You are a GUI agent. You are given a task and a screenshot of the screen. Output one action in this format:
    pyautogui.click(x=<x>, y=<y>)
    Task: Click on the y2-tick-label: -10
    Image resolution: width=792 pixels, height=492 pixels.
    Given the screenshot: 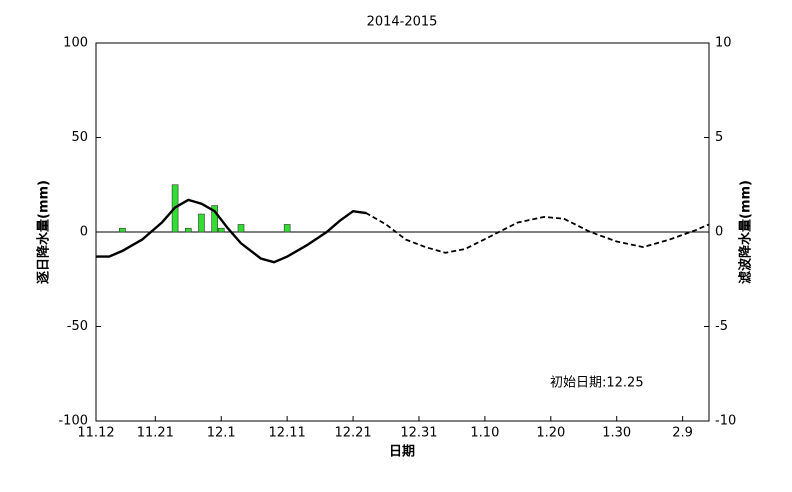 What is the action you would take?
    pyautogui.click(x=725, y=421)
    